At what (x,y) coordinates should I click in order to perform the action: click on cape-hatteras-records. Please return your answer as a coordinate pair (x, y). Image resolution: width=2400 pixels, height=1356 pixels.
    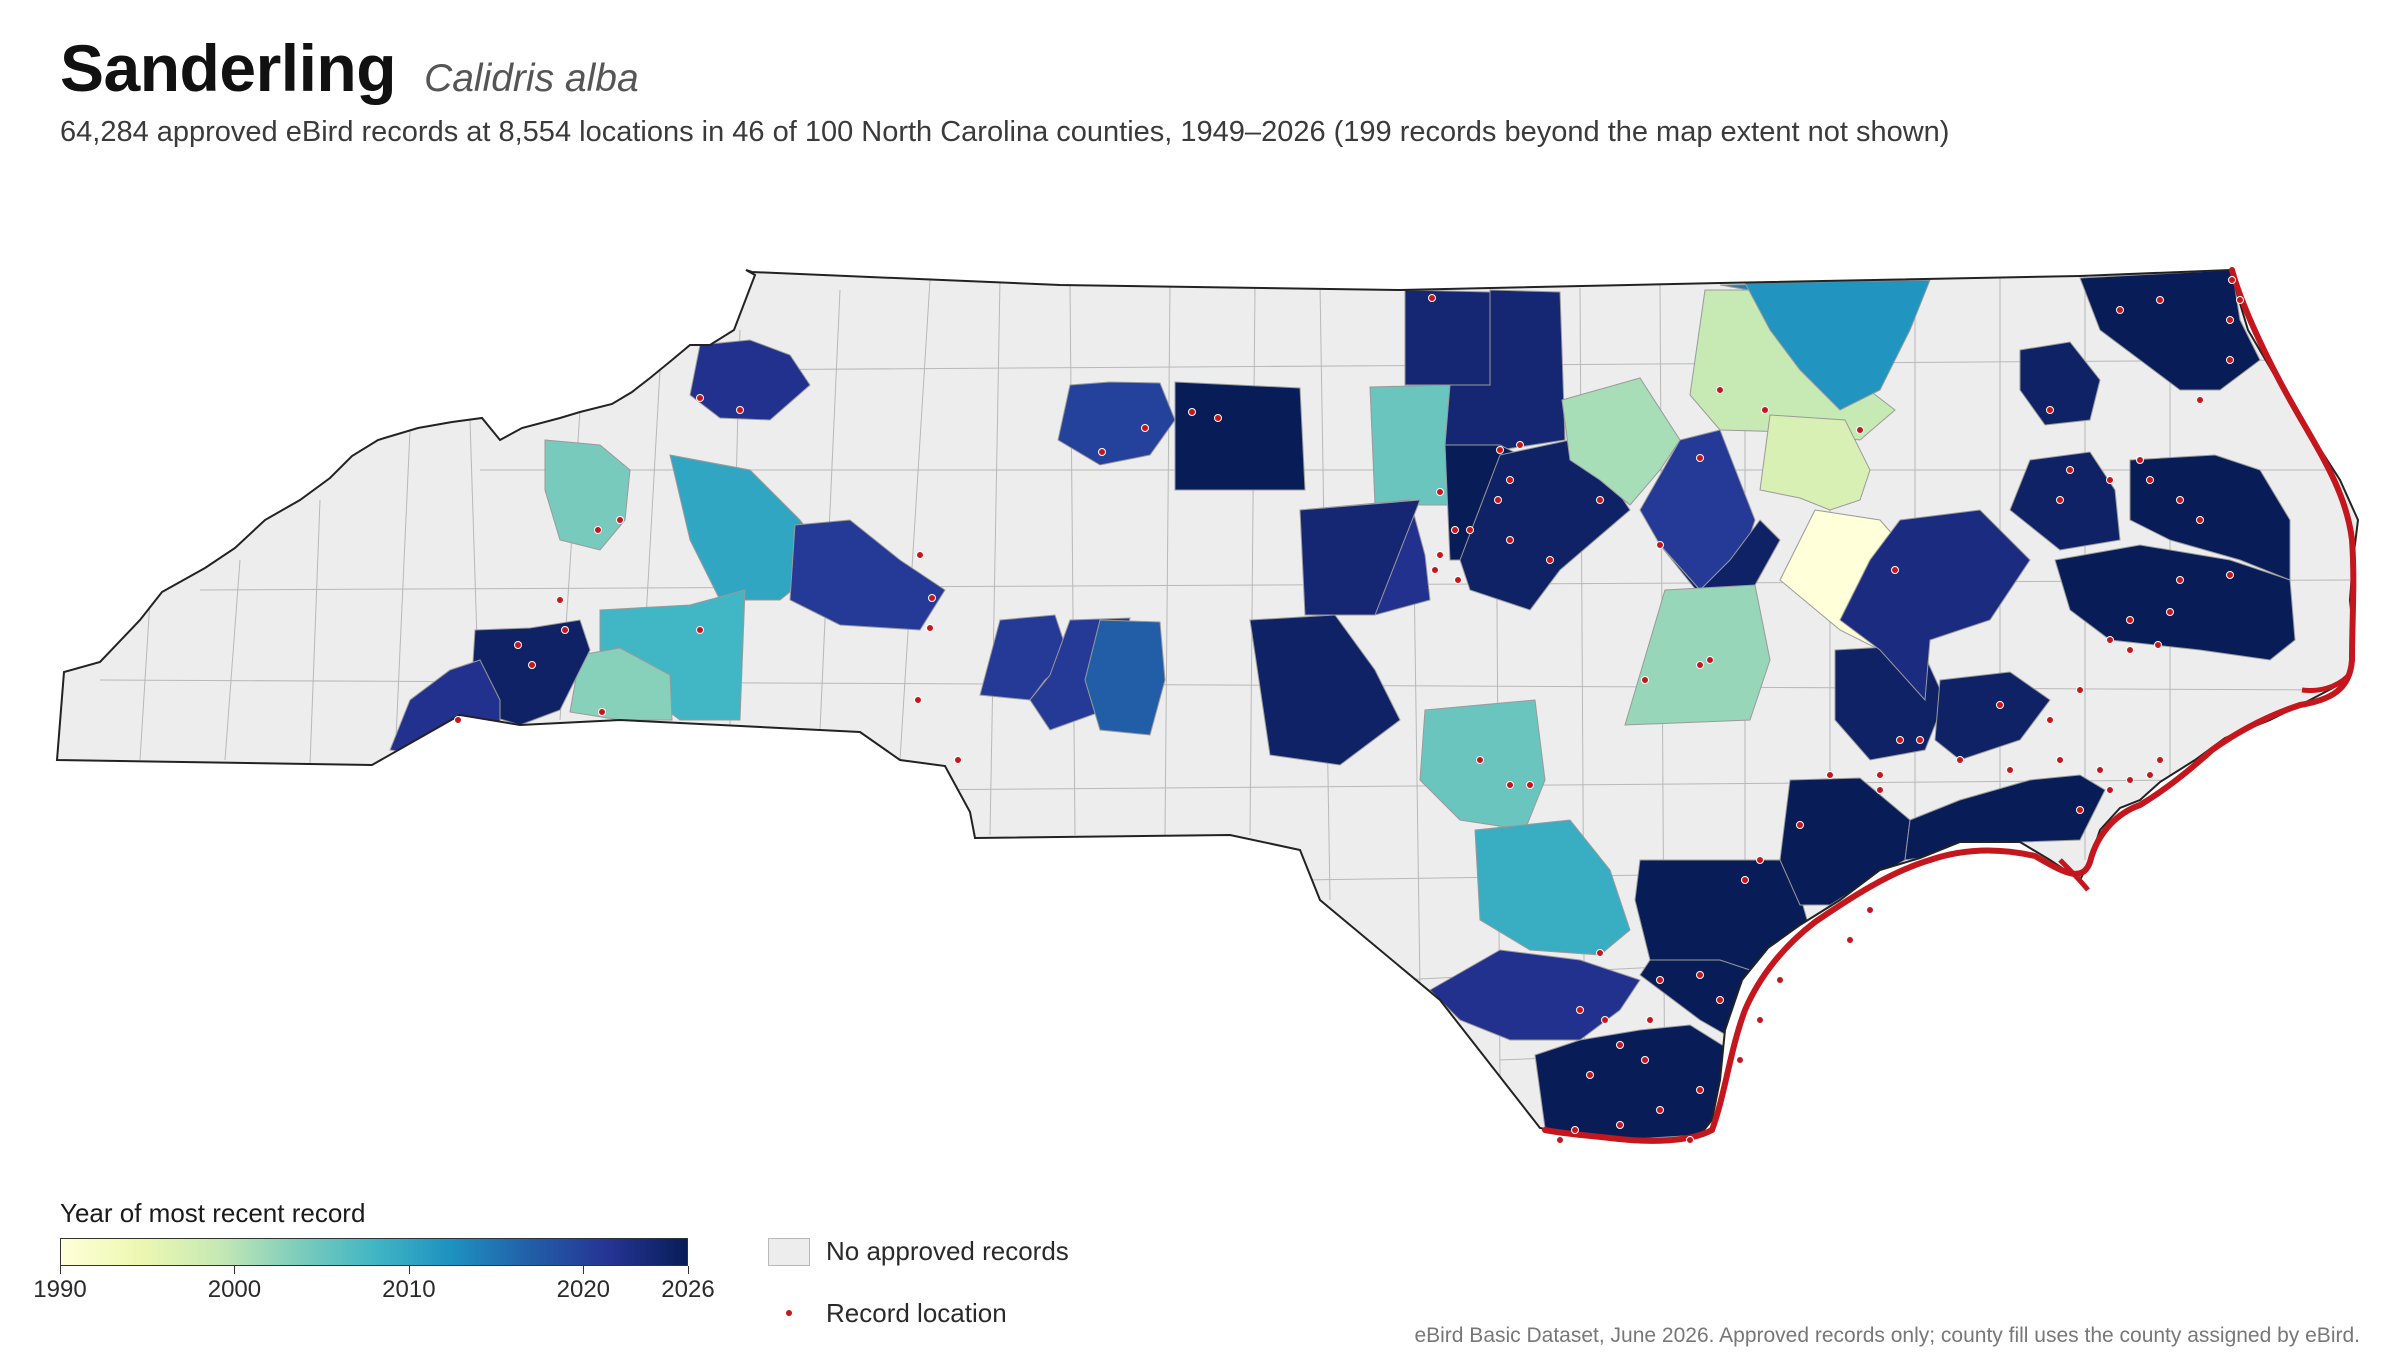
    Looking at the image, I should click on (2325, 683).